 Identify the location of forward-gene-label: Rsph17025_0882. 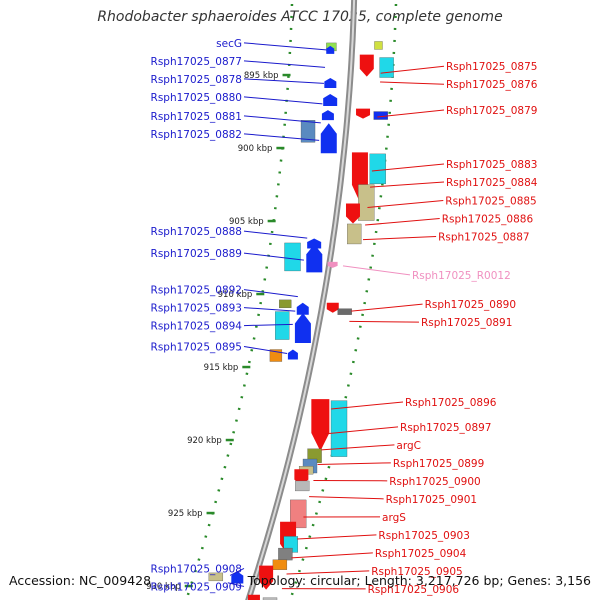
(196, 135).